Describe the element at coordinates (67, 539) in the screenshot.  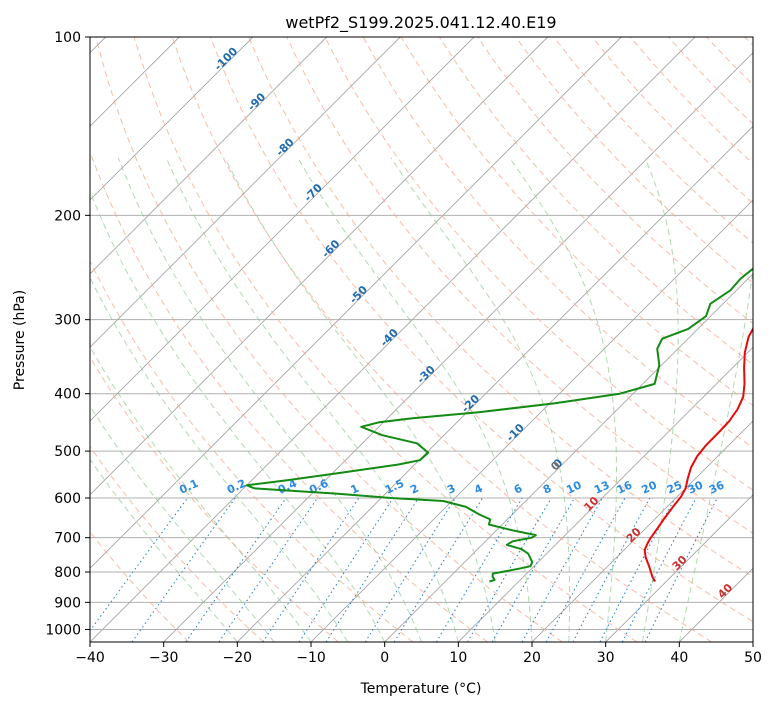
I see `y-tick-label: 700` at that location.